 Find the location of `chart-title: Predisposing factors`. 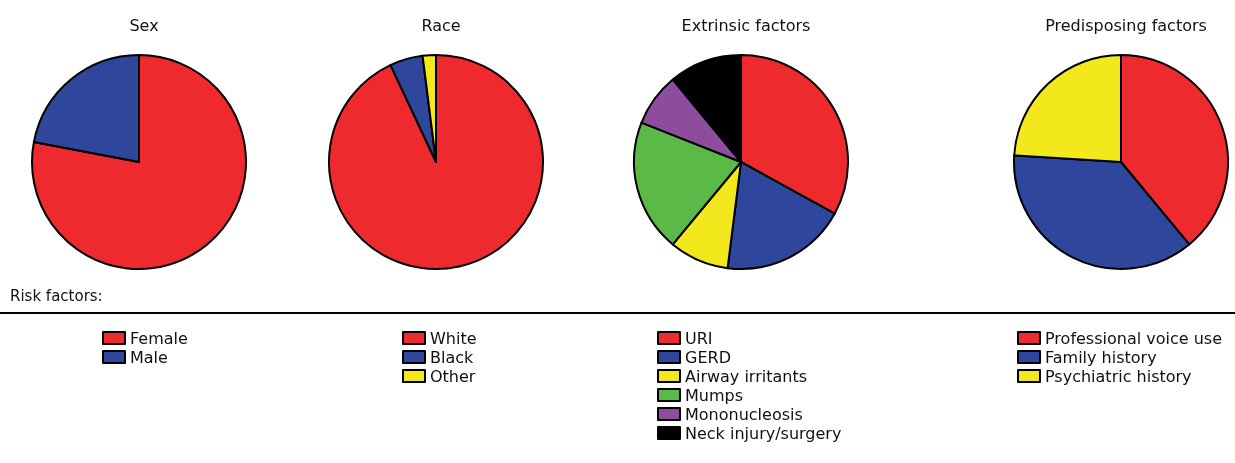

chart-title: Predisposing factors is located at coordinates (1126, 25).